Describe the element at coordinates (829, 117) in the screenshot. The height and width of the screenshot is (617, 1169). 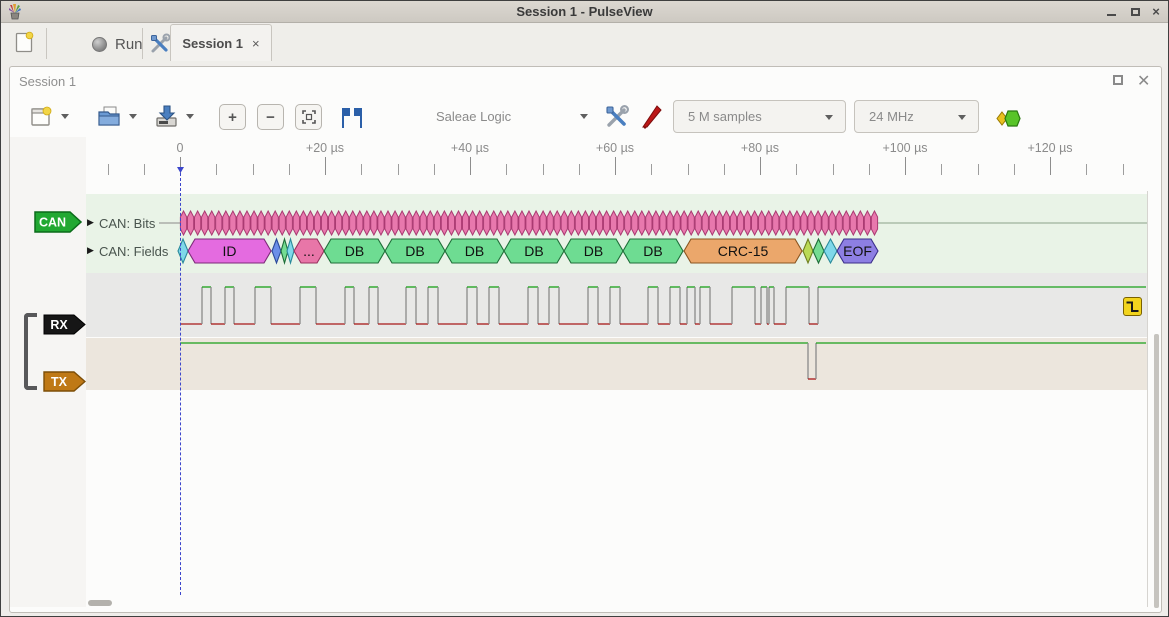
I see `sample-count-arrow` at that location.